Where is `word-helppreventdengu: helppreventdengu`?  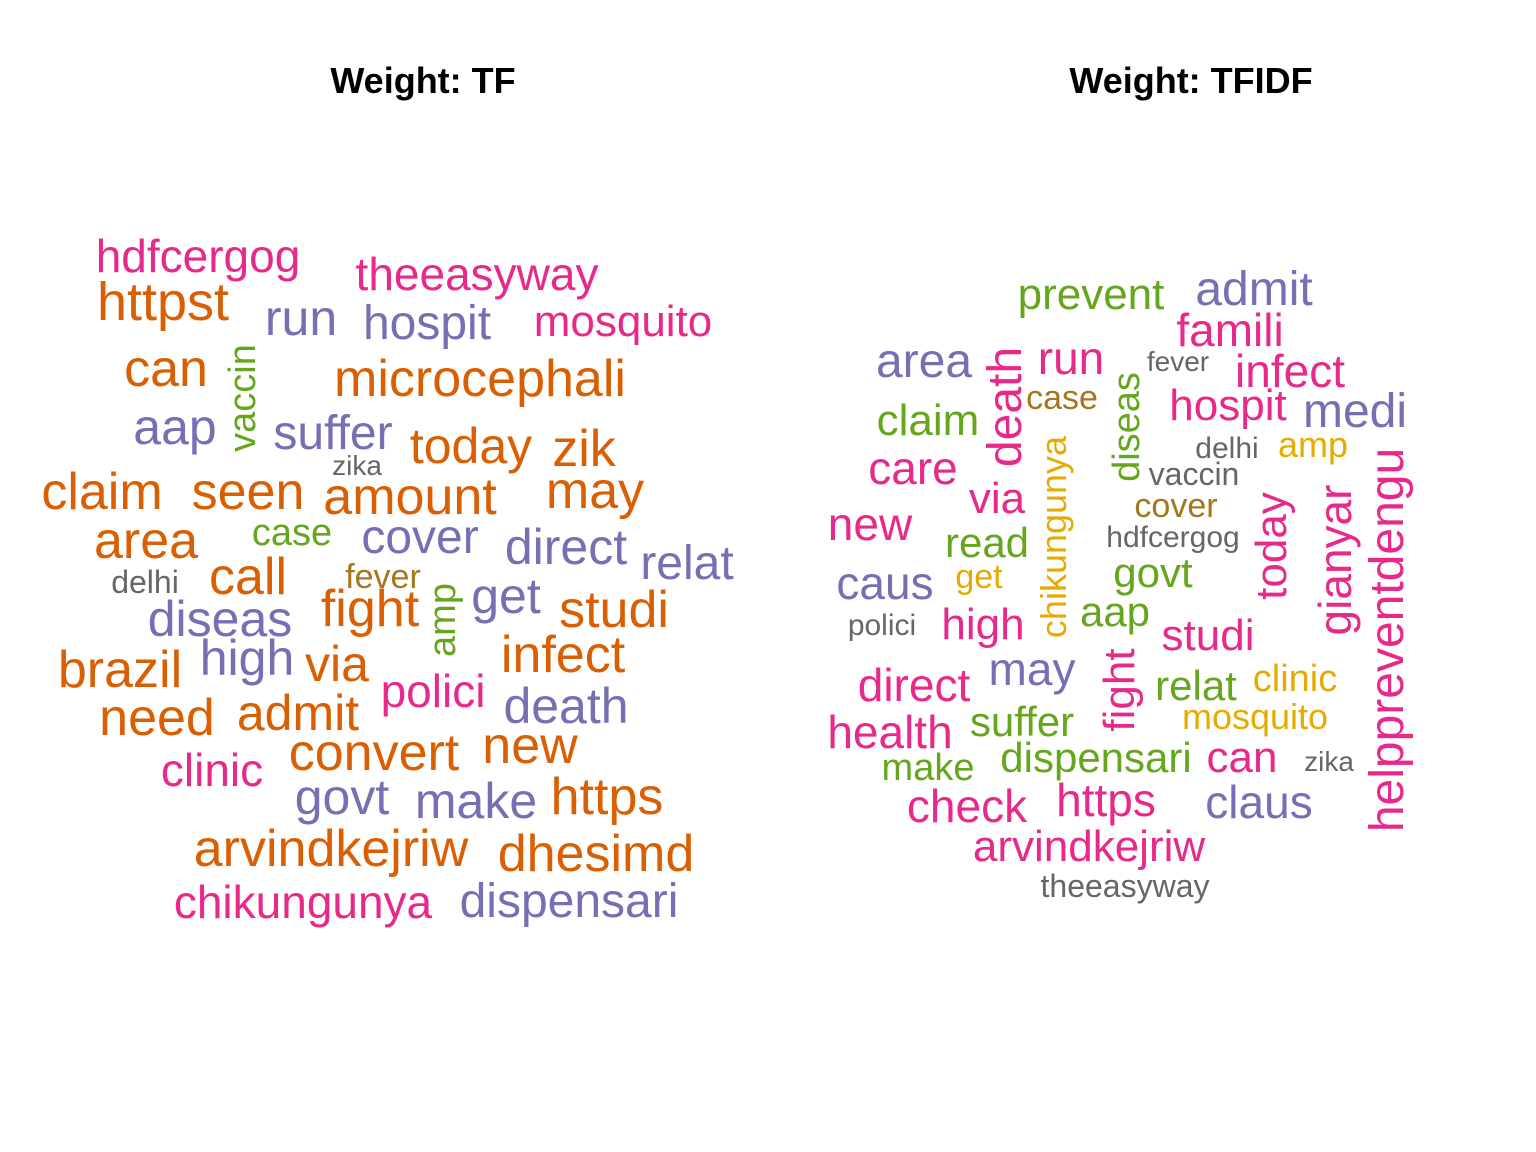
word-helppreventdengu: helppreventdengu is located at coordinates (1387, 640).